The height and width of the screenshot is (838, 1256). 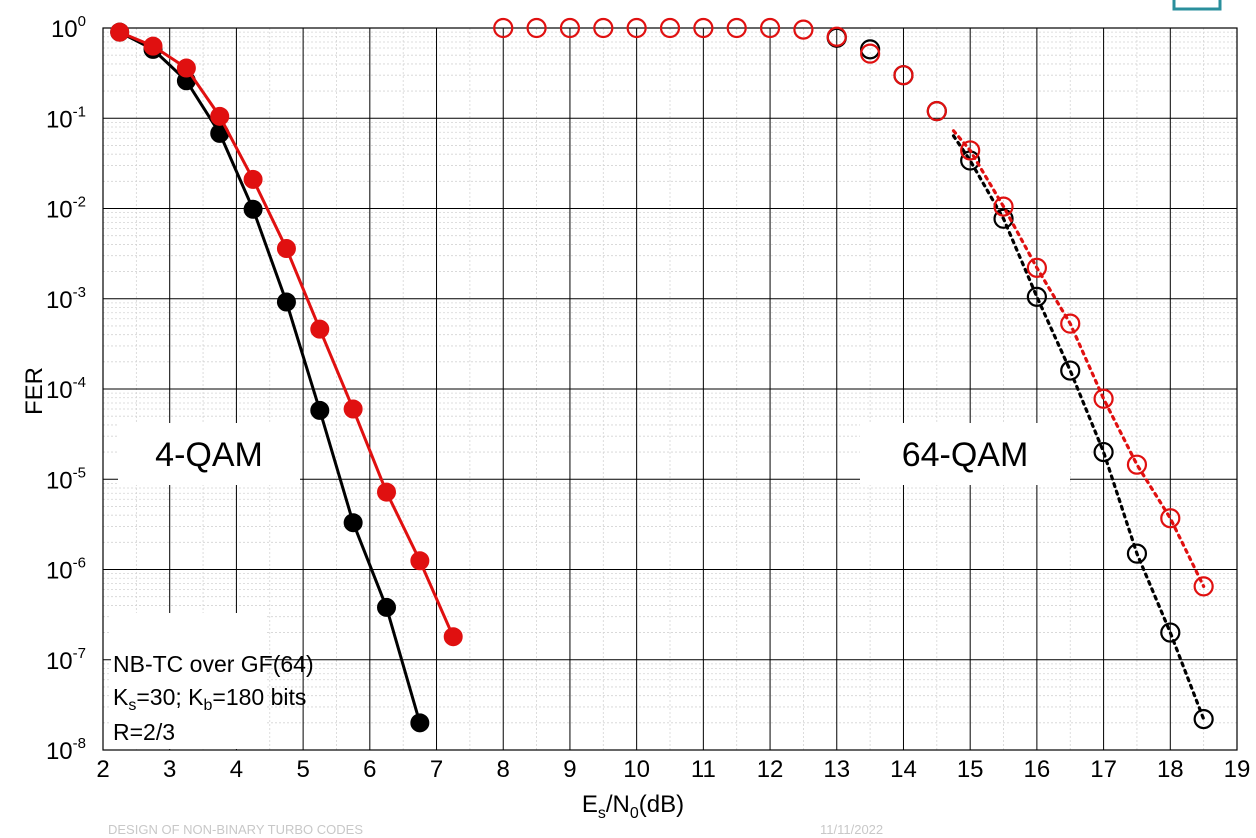 I want to click on y-tick-label: 10⁰, so click(x=68, y=28).